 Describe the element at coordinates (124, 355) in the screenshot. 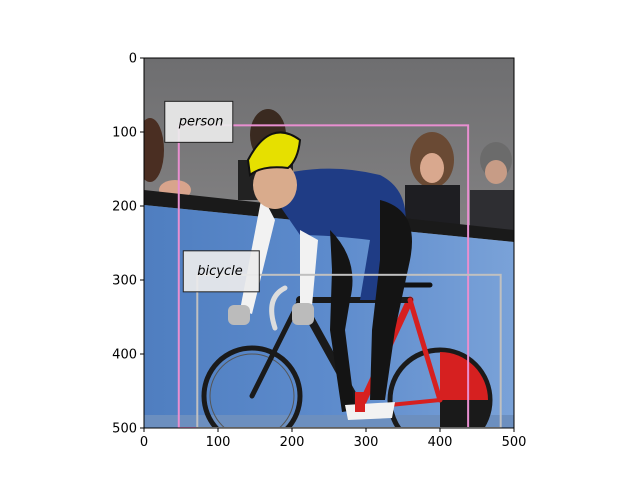

I see `y-tick-label: 400` at that location.